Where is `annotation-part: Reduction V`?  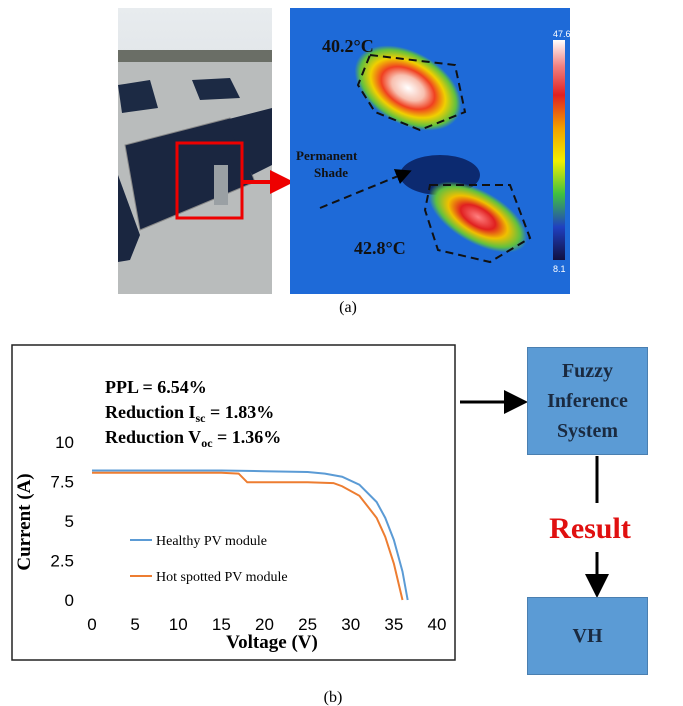 annotation-part: Reduction V is located at coordinates (153, 437).